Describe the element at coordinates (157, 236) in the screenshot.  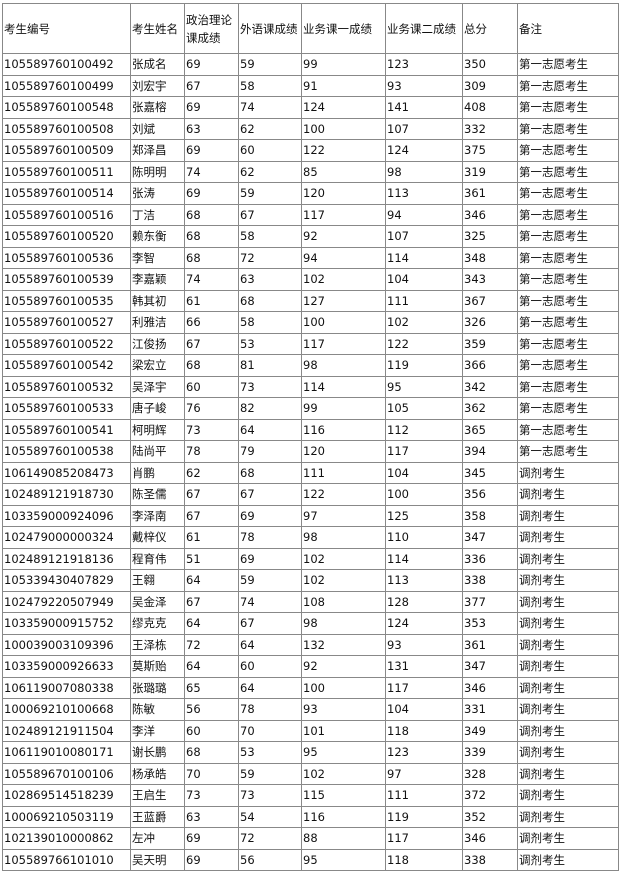
I see `cell-candidate-name: 赖东衡` at that location.